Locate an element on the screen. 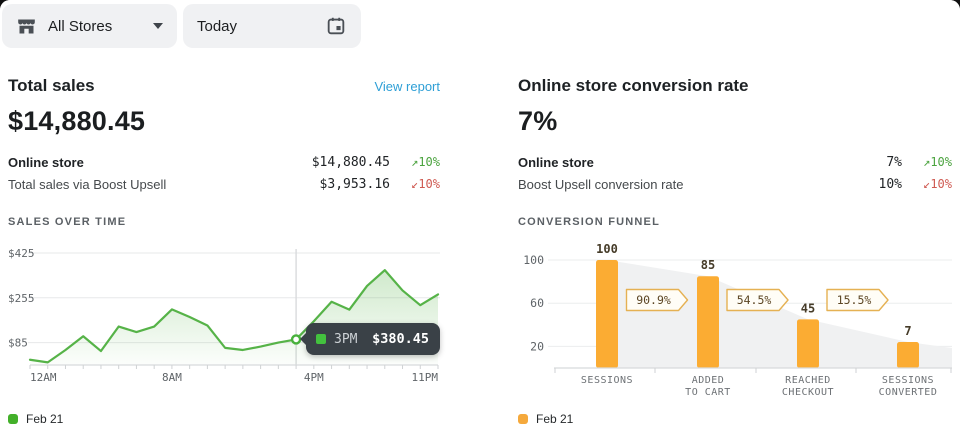 The image size is (960, 431). storefront-icon is located at coordinates (26, 26).